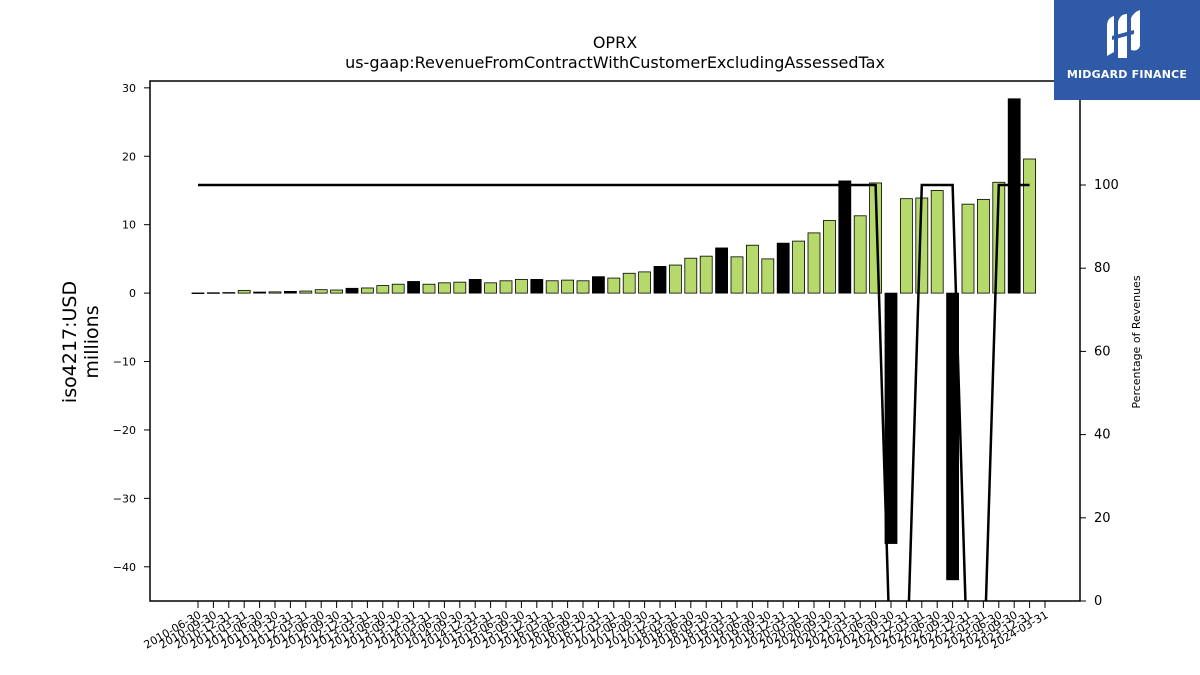 The width and height of the screenshot is (1200, 675). I want to click on y-axis-label: iso4217:USD, so click(70, 342).